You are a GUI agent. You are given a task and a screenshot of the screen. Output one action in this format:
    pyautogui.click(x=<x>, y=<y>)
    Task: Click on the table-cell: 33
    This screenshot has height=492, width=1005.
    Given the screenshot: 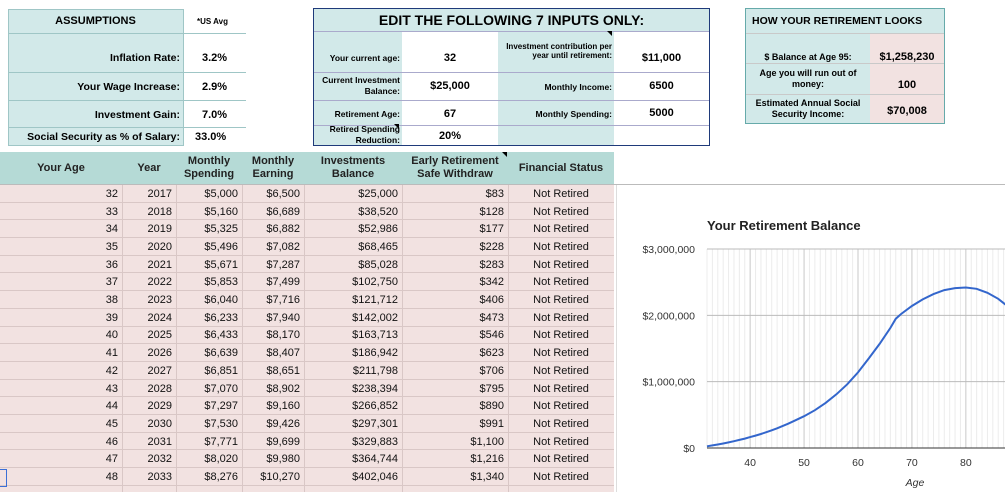 What is the action you would take?
    pyautogui.click(x=111, y=211)
    